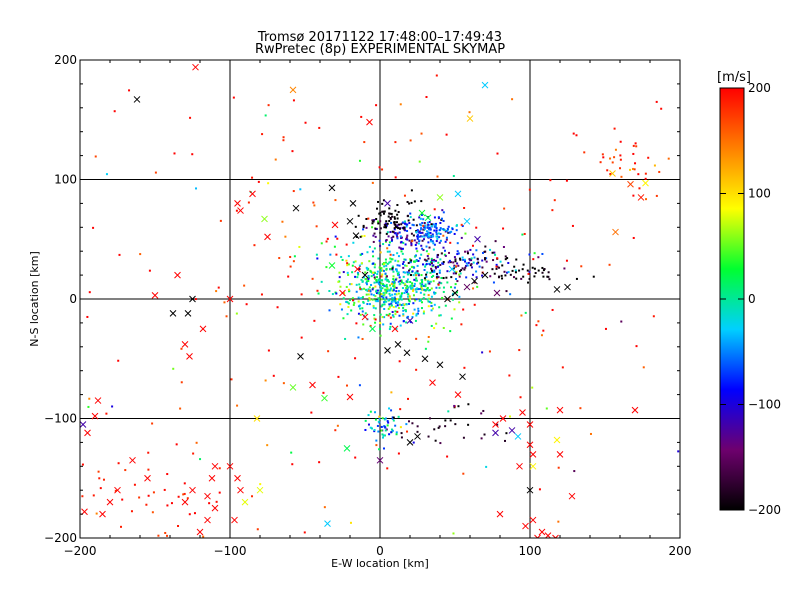  I want to click on y-tick-label: 100, so click(65, 180).